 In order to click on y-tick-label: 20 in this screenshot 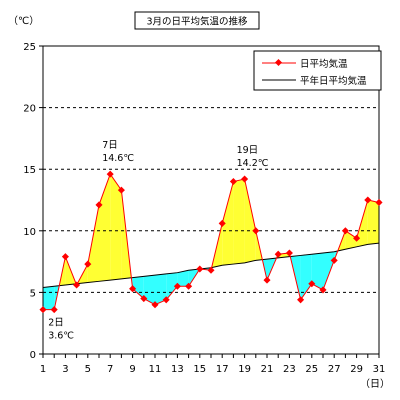, I will do `click(29, 109)`.